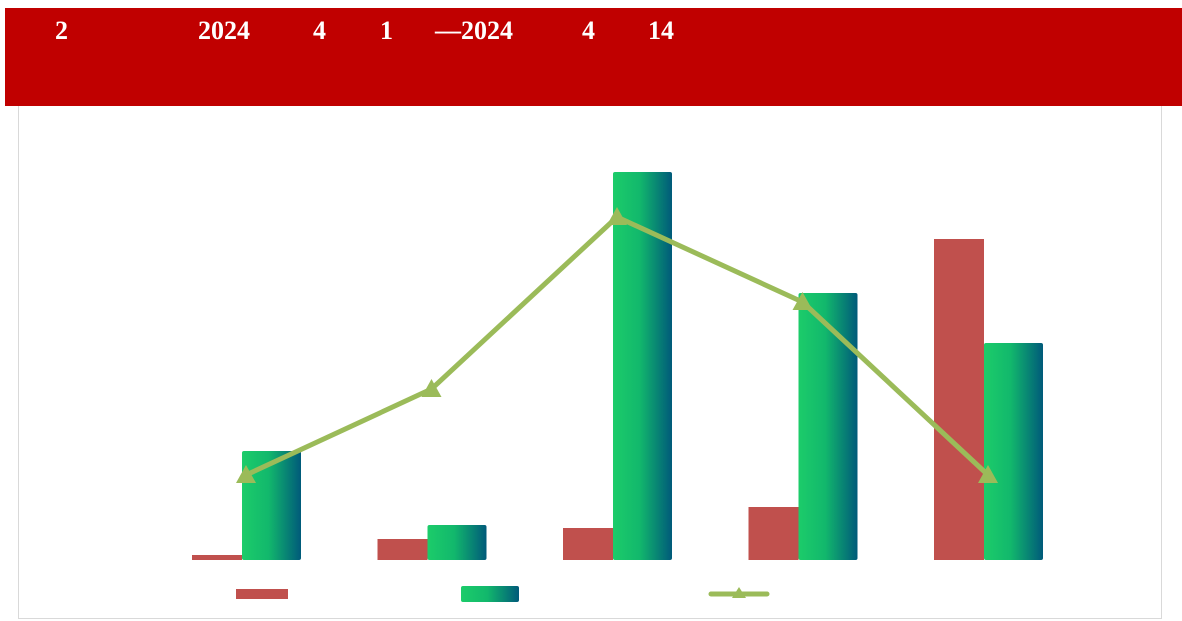 The height and width of the screenshot is (621, 1182). Describe the element at coordinates (739, 592) in the screenshot. I see `legend-marker` at that location.